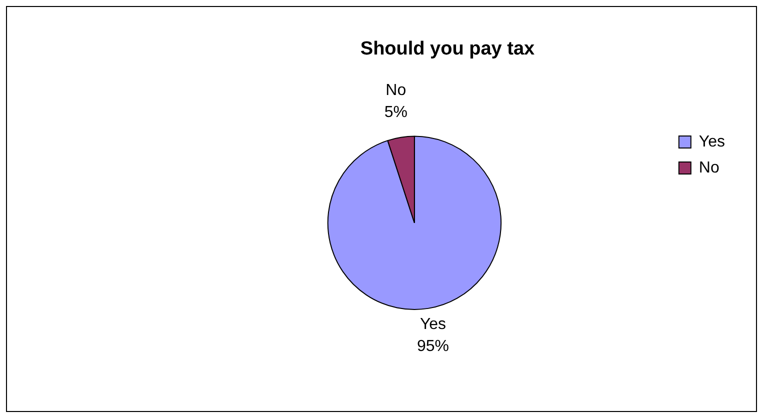 This screenshot has height=420, width=765. What do you see at coordinates (448, 49) in the screenshot?
I see `chart-title: Should you pay tax` at bounding box center [448, 49].